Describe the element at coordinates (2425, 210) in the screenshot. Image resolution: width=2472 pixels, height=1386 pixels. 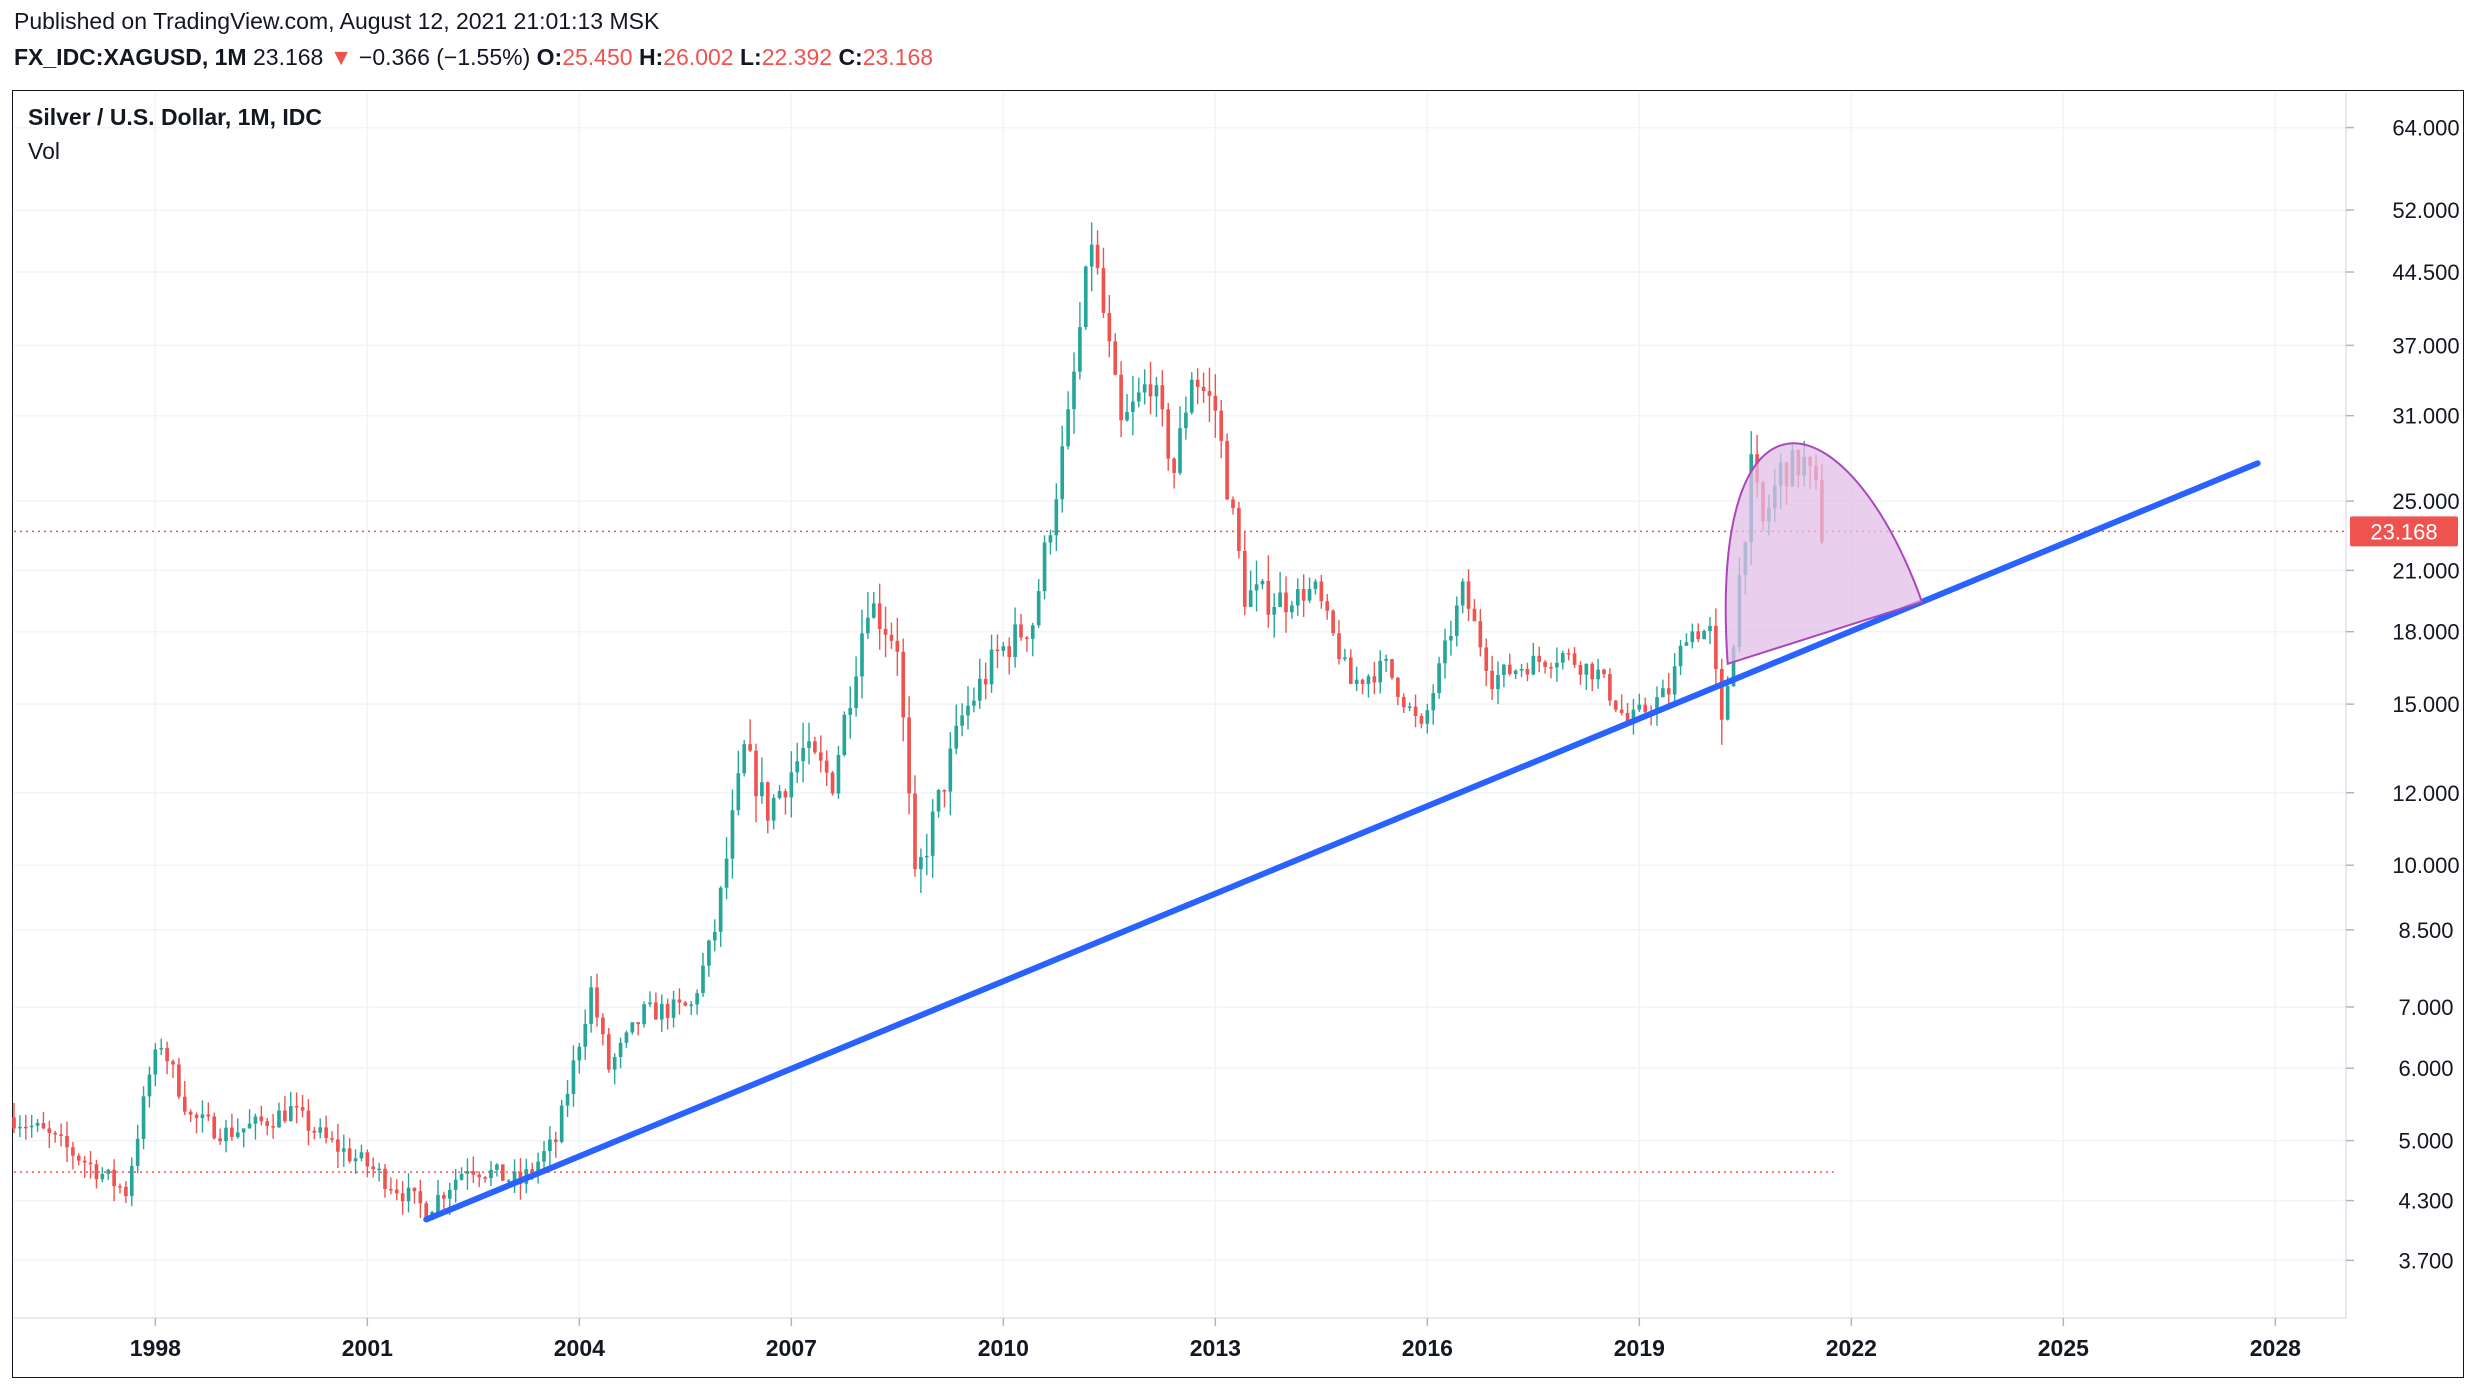
I see `price-tick-label: 52.000` at that location.